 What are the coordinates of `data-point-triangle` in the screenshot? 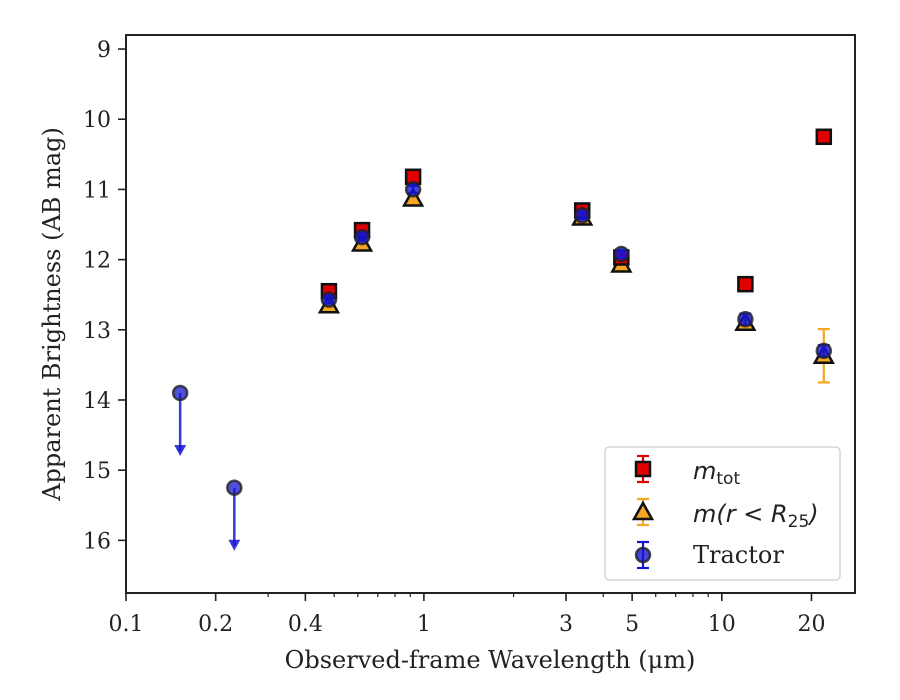 It's located at (643, 510).